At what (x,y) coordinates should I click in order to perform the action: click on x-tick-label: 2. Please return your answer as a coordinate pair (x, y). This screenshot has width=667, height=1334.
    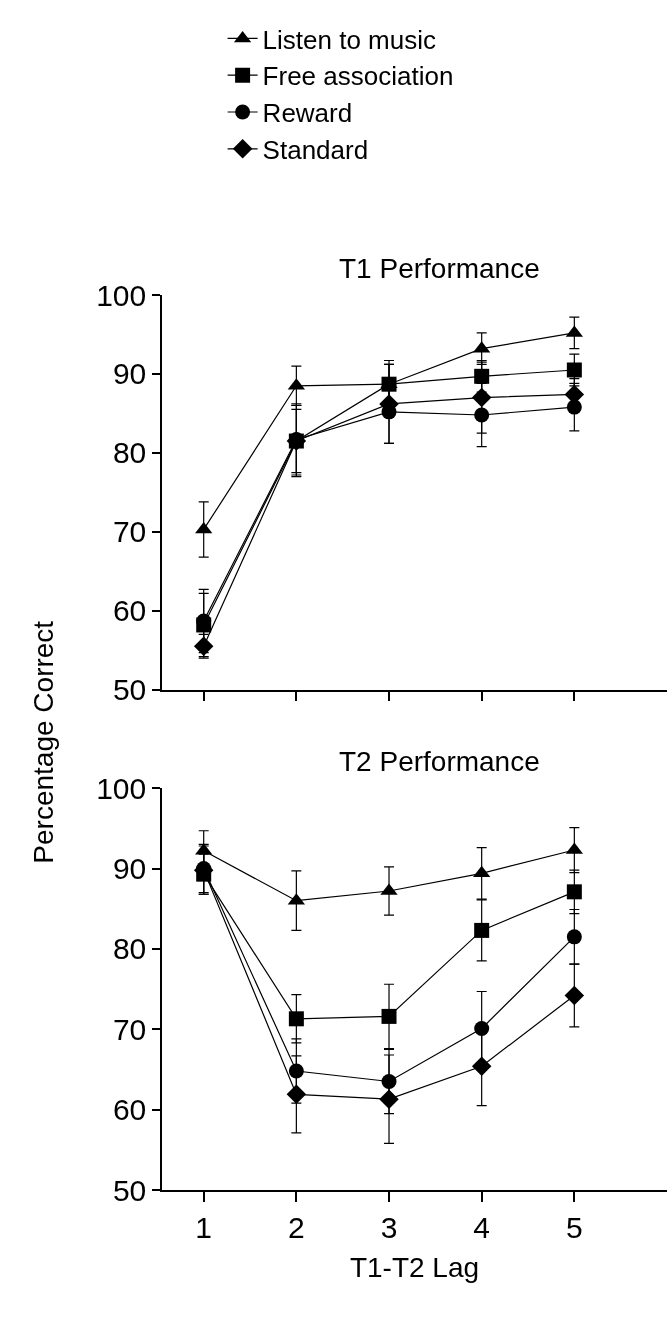
    Looking at the image, I should click on (296, 1227).